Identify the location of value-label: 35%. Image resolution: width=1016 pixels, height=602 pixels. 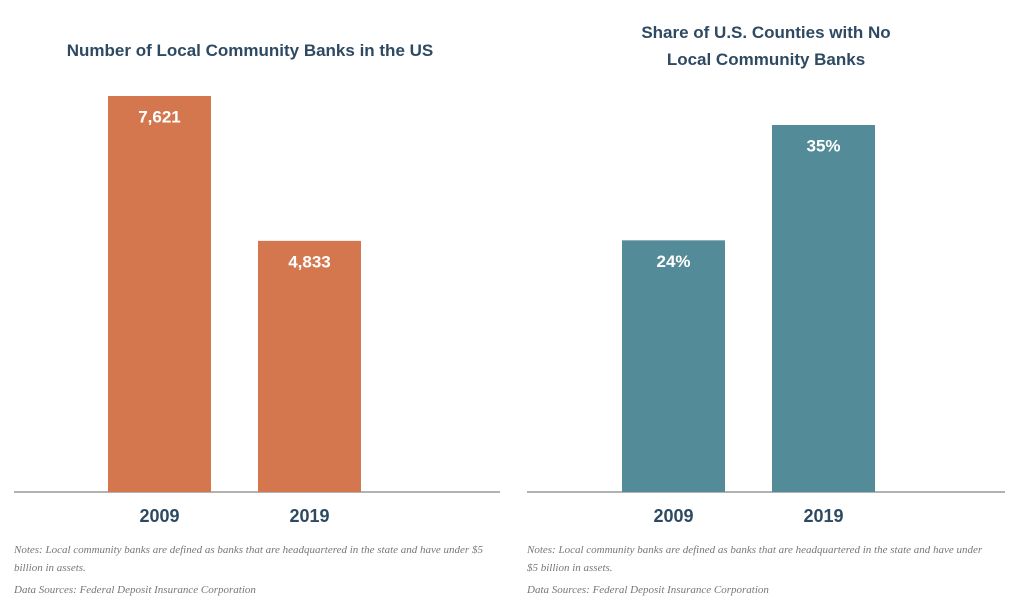
(823, 145).